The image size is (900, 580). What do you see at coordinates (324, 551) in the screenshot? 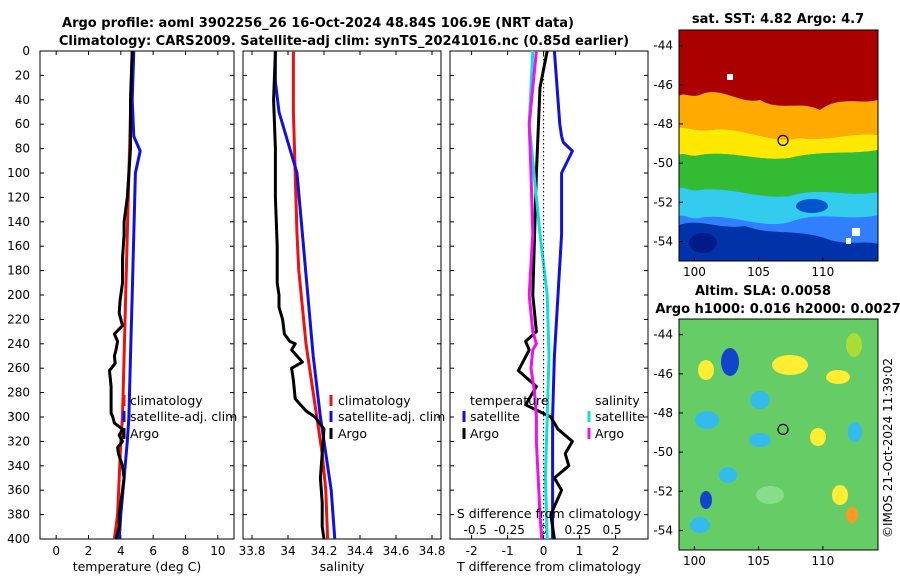
I see `x-tick-label: 34.2` at bounding box center [324, 551].